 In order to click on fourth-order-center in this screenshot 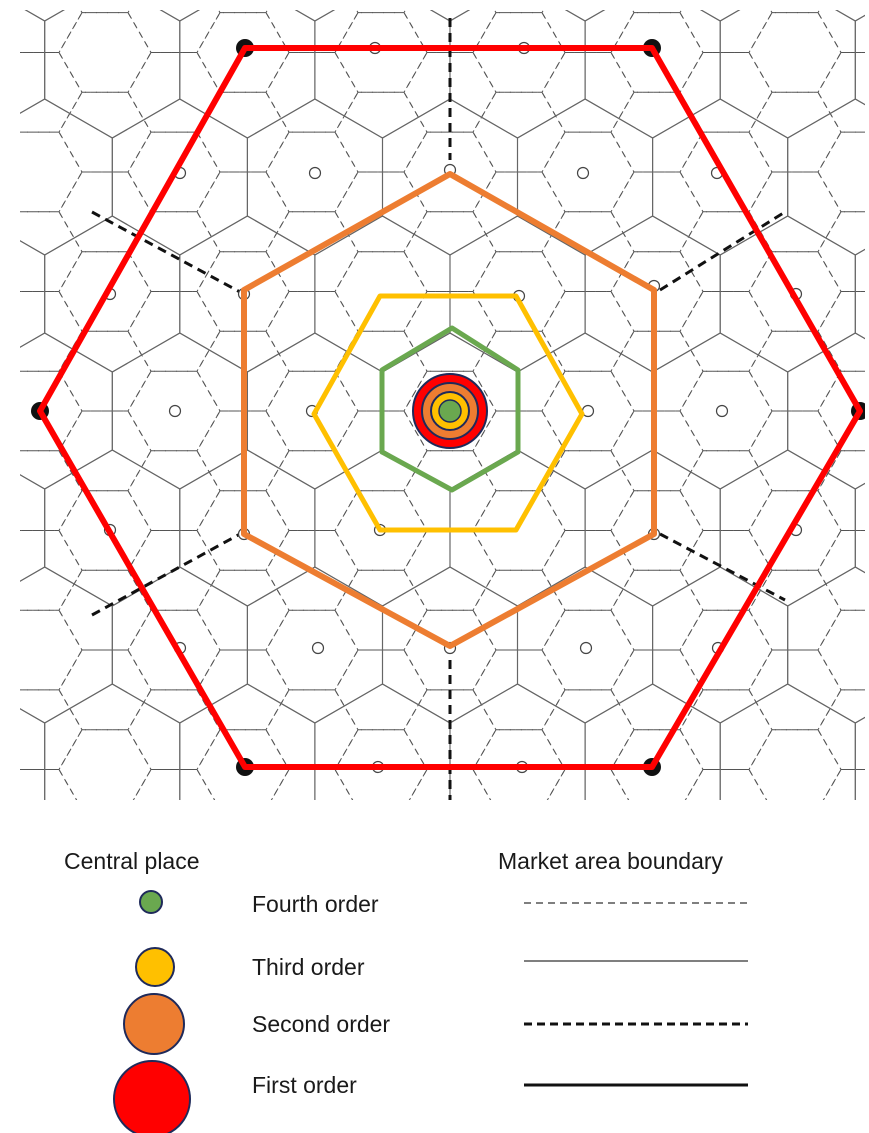, I will do `click(450, 411)`.